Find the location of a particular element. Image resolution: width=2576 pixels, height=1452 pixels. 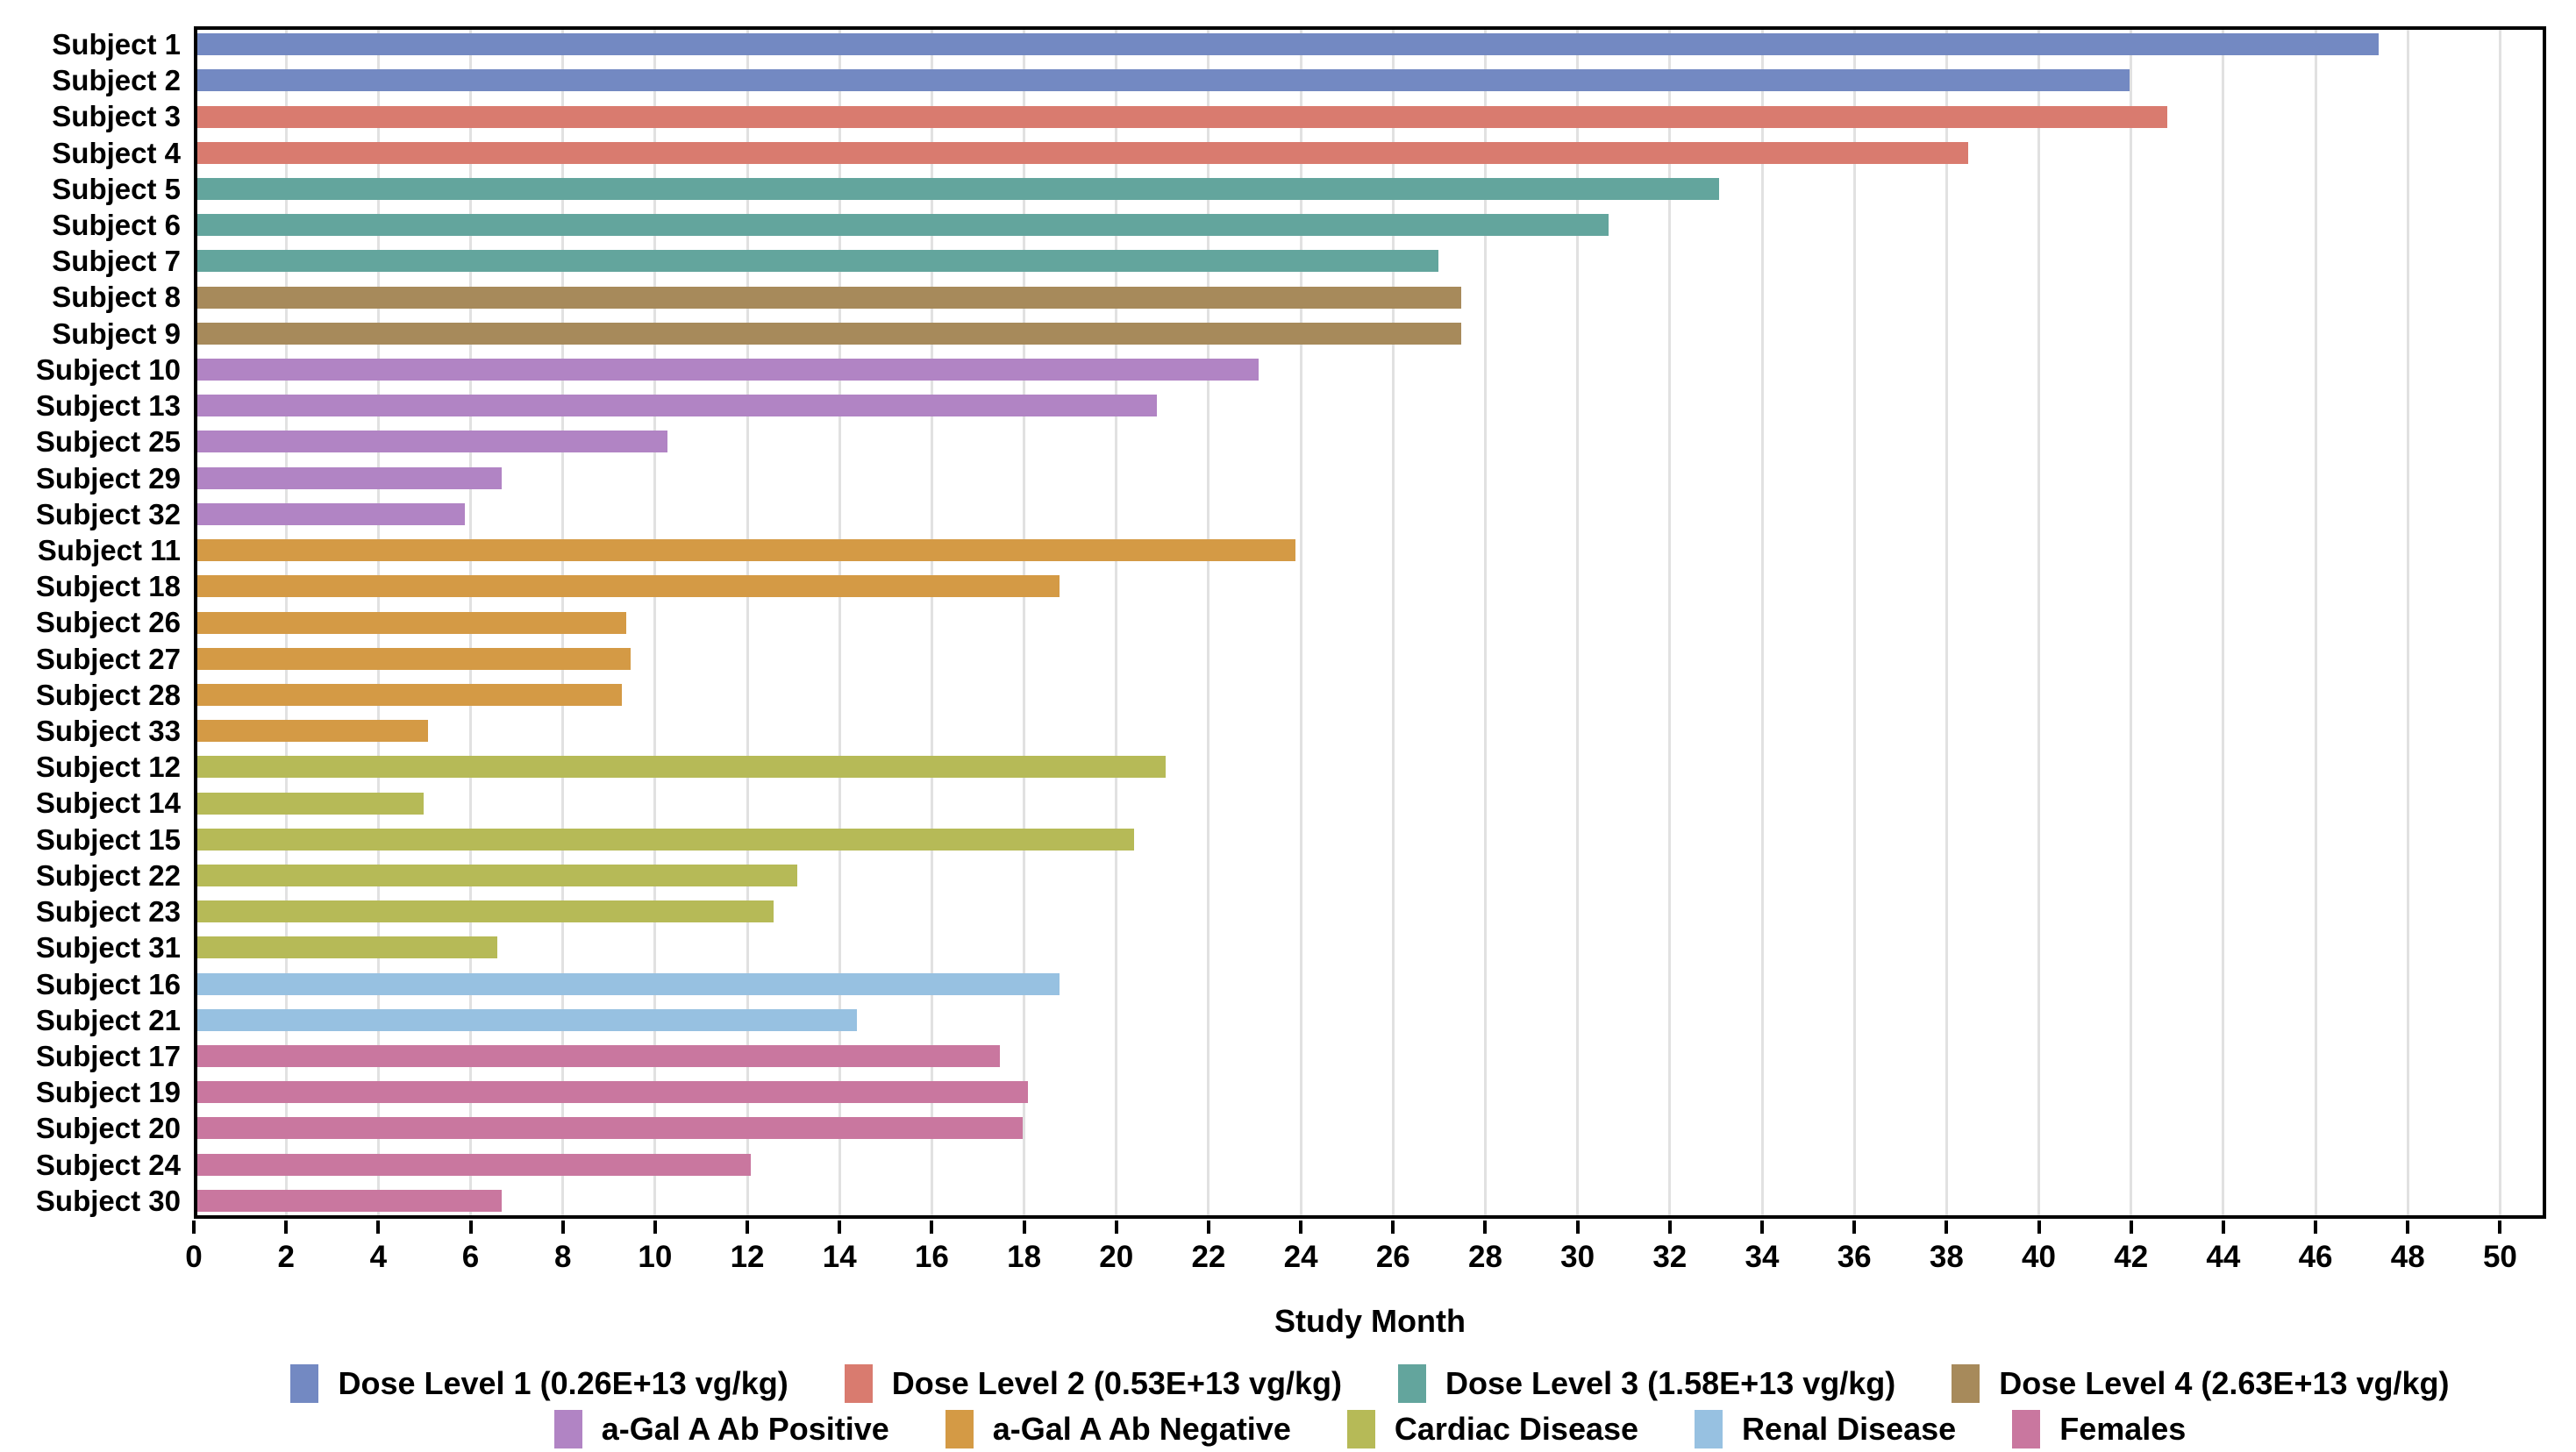

y-label-subject-13: Subject 13 is located at coordinates (108, 406).